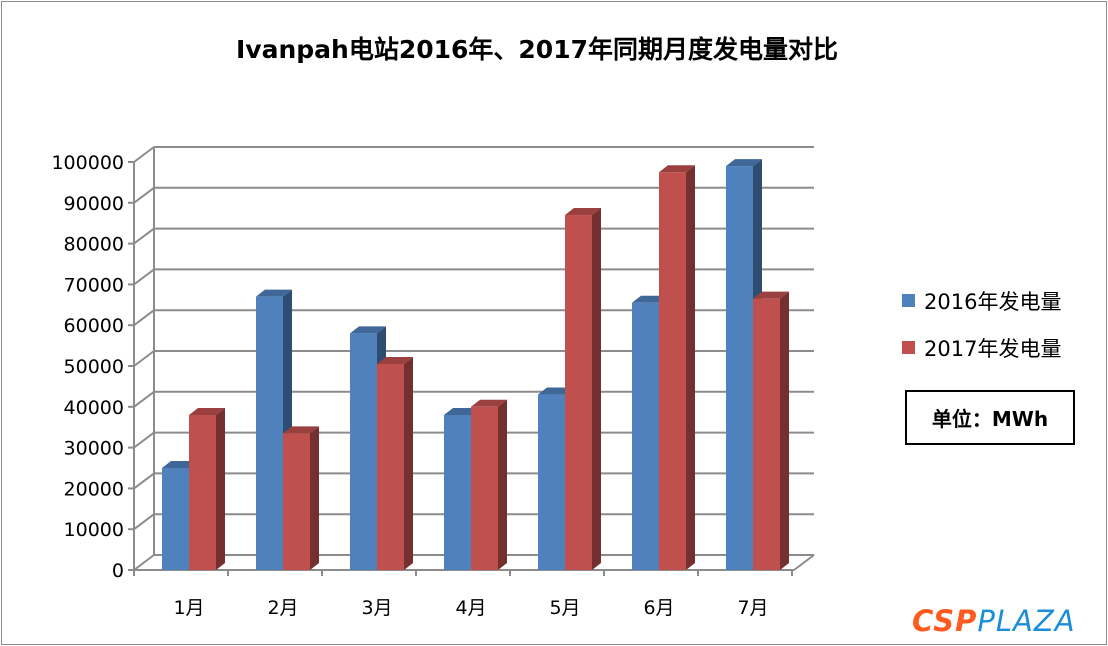 The height and width of the screenshot is (646, 1108). I want to click on x-tick-label: 5月, so click(564, 608).